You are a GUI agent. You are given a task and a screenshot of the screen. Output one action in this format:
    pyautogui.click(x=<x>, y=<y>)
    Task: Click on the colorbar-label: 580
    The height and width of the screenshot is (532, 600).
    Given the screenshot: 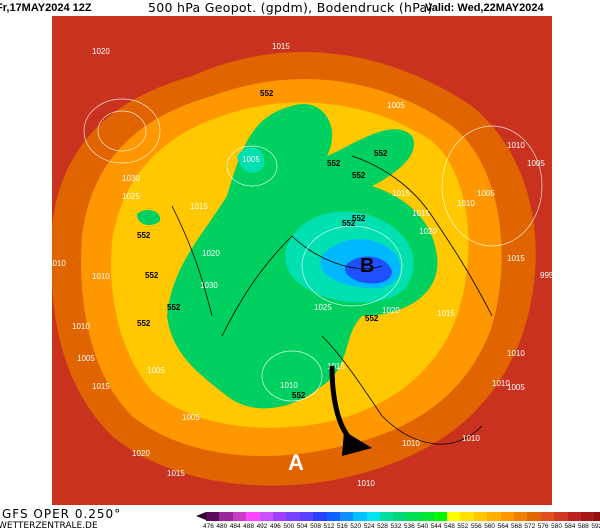 What is the action you would take?
    pyautogui.click(x=557, y=526)
    